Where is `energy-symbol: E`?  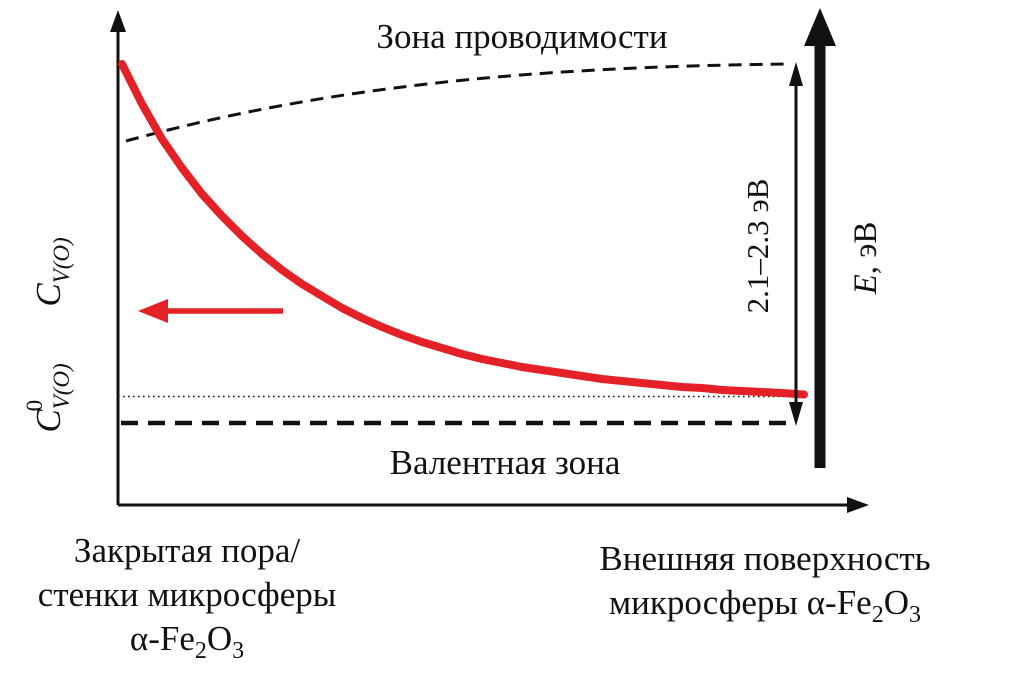 energy-symbol: E is located at coordinates (866, 284).